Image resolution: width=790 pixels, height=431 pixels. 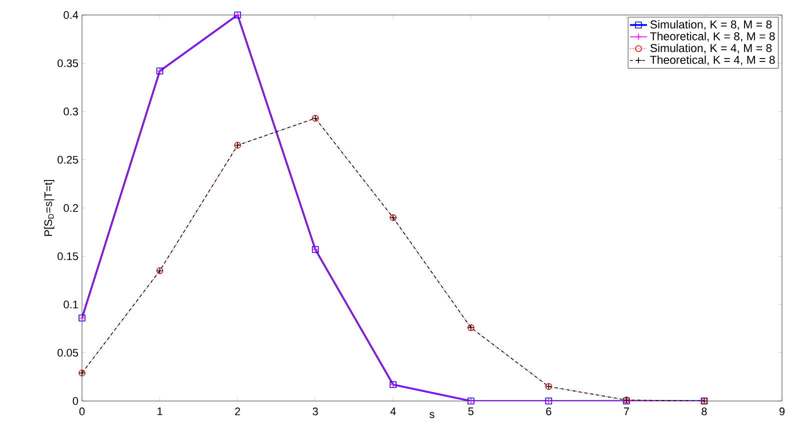 I want to click on legend-label: Theoretical, K = 8, M = 8, so click(x=712, y=37).